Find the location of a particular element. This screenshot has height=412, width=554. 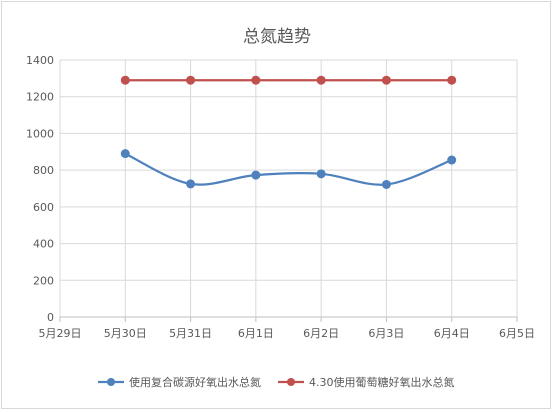

x-tick-label: 6月5日 is located at coordinates (517, 333).